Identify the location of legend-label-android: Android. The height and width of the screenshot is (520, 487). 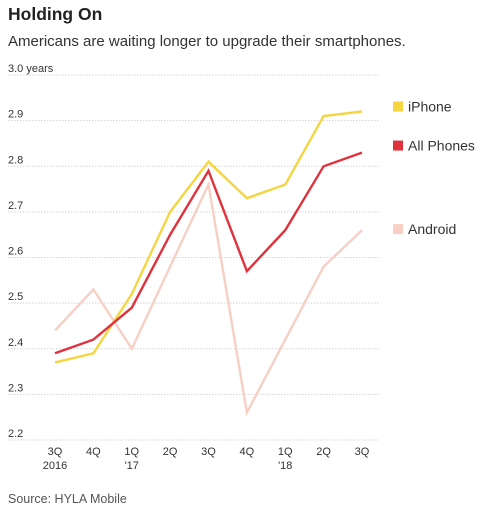
(432, 229).